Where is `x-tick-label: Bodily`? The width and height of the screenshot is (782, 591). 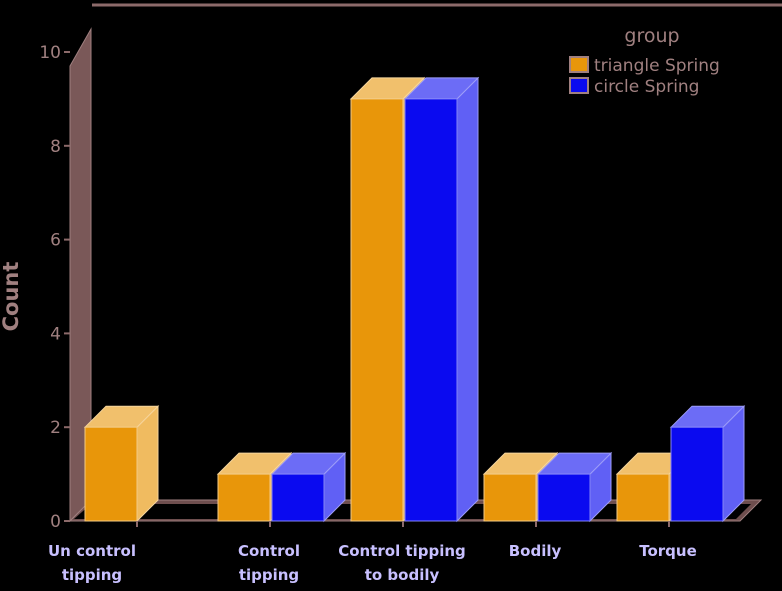
x-tick-label: Bodily is located at coordinates (535, 551).